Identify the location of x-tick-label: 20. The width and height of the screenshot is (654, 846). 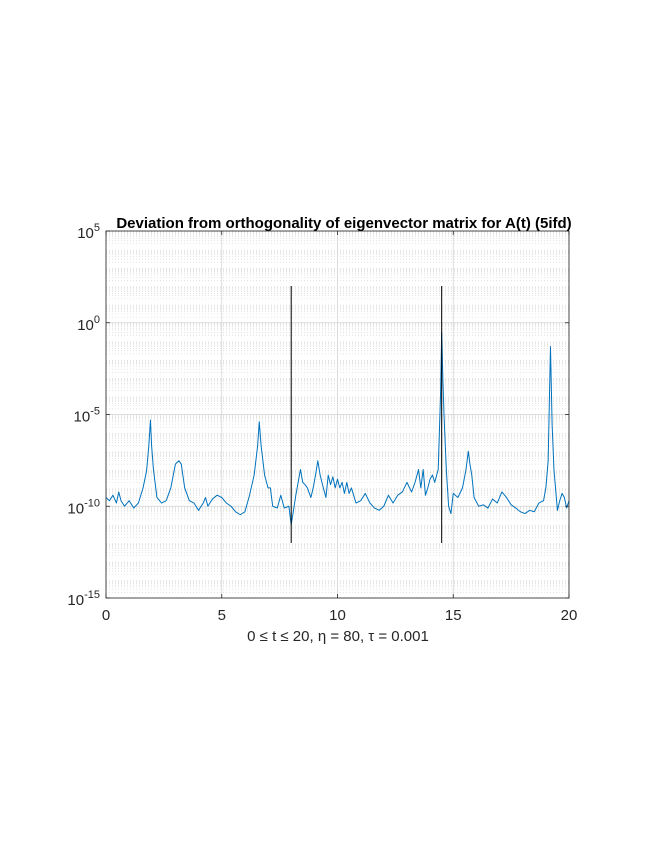
(569, 615).